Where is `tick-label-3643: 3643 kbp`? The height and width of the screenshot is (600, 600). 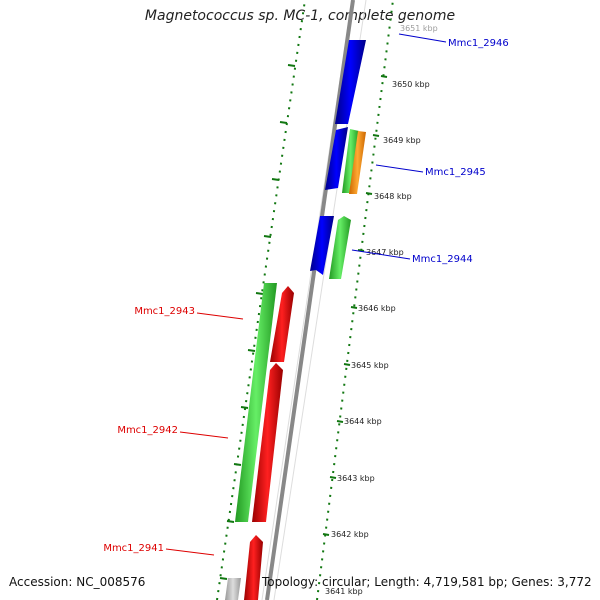
tick-label-3643: 3643 kbp is located at coordinates (356, 478).